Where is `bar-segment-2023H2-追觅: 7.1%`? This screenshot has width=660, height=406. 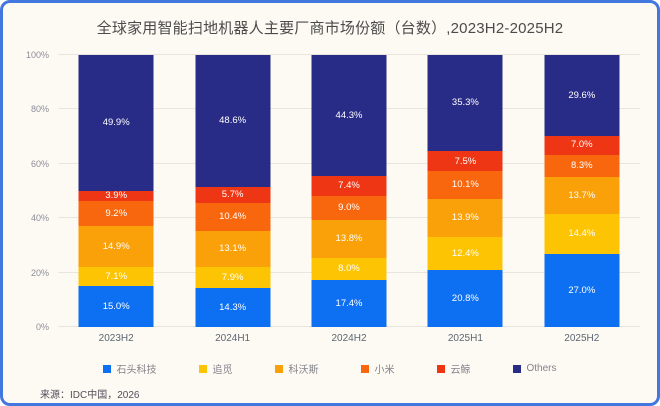 bar-segment-2023H2-追觅: 7.1% is located at coordinates (116, 276).